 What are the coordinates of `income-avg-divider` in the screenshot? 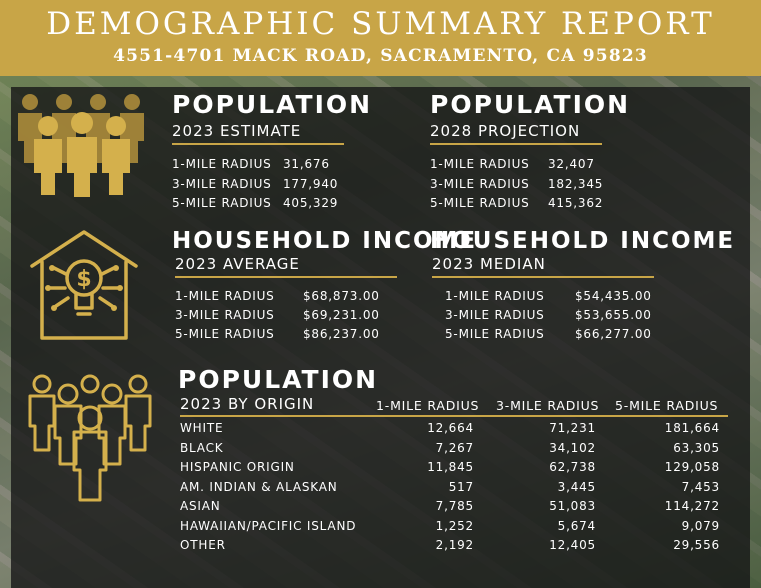 It's located at (286, 277).